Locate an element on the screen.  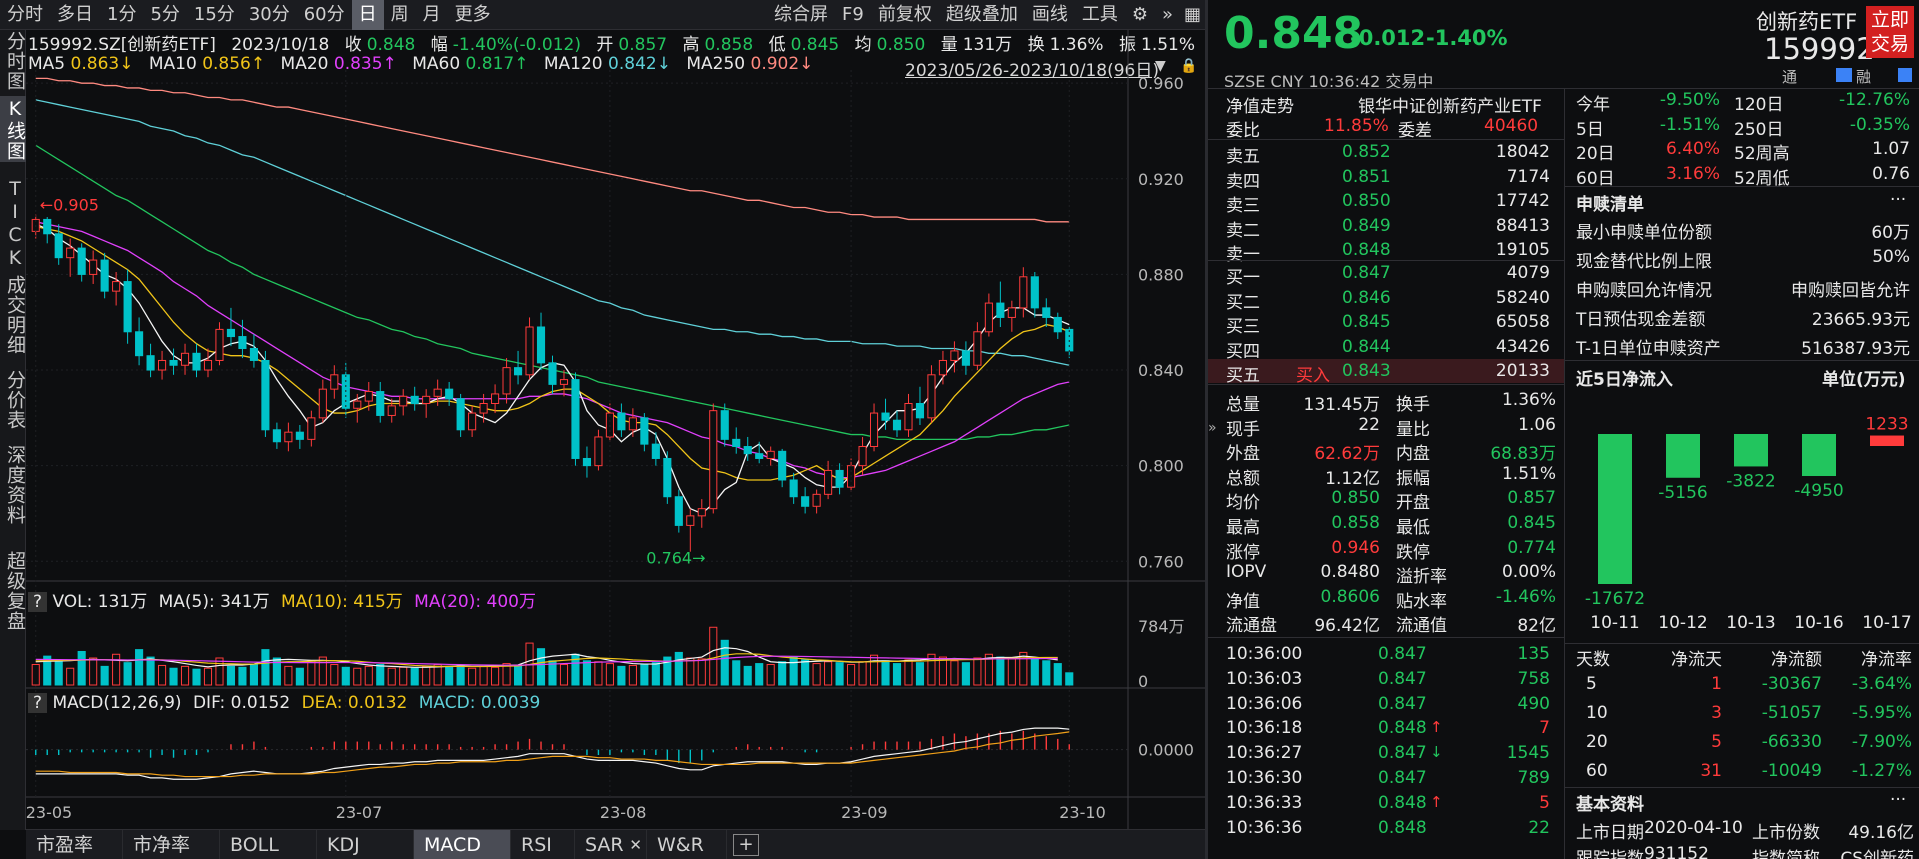
flow-value-label: -3822 is located at coordinates (1750, 481).